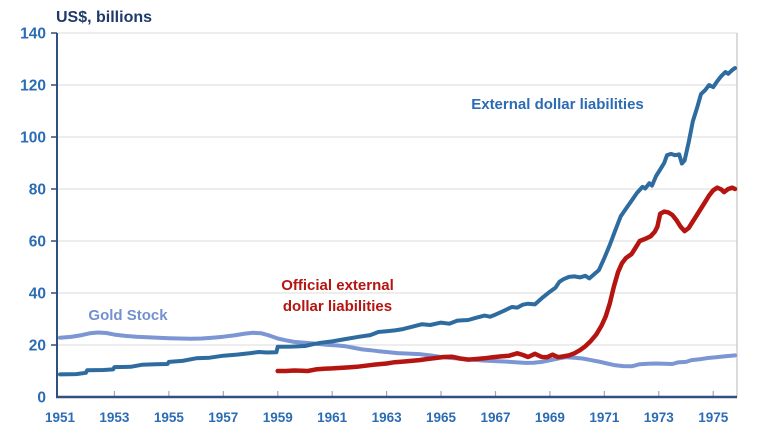  I want to click on x-tick-label-1961: 1961, so click(332, 417).